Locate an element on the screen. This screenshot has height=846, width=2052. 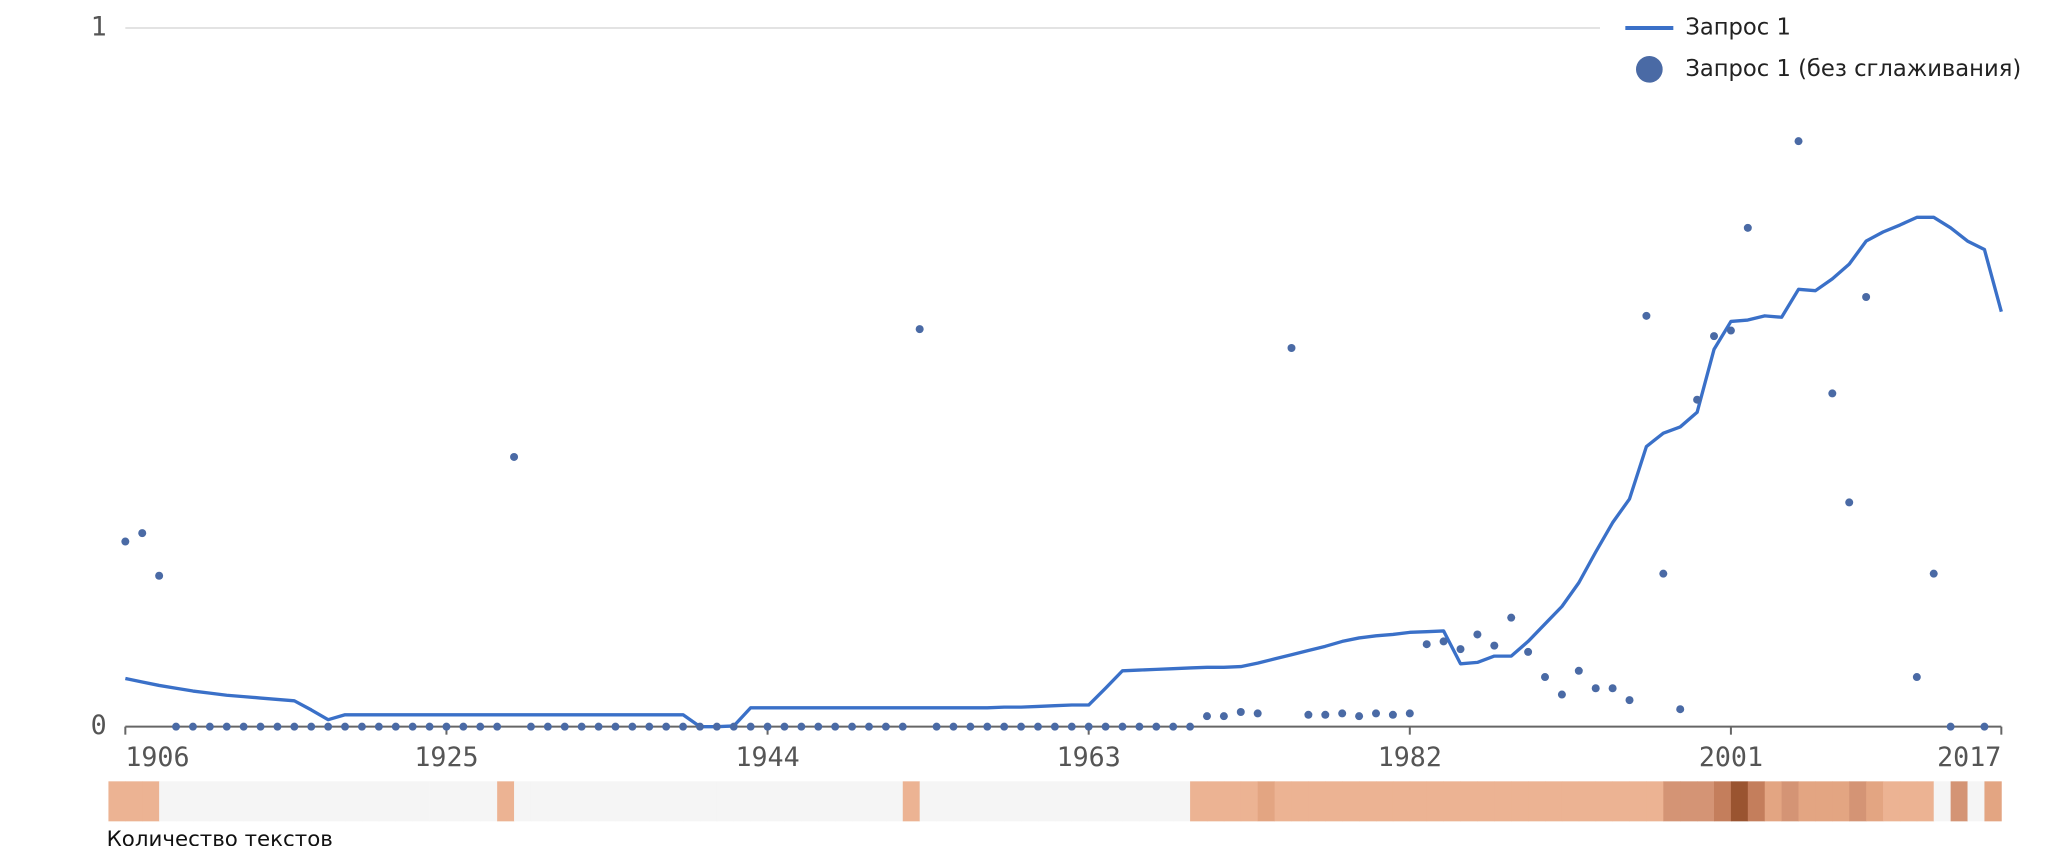
legend-label: Запрос 1 is located at coordinates (1738, 28).